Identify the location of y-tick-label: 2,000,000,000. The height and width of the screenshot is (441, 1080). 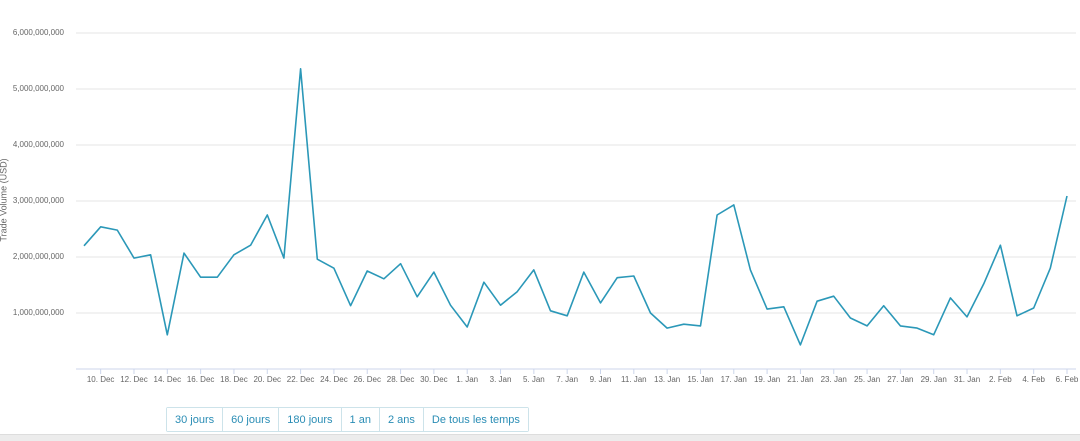
(39, 256).